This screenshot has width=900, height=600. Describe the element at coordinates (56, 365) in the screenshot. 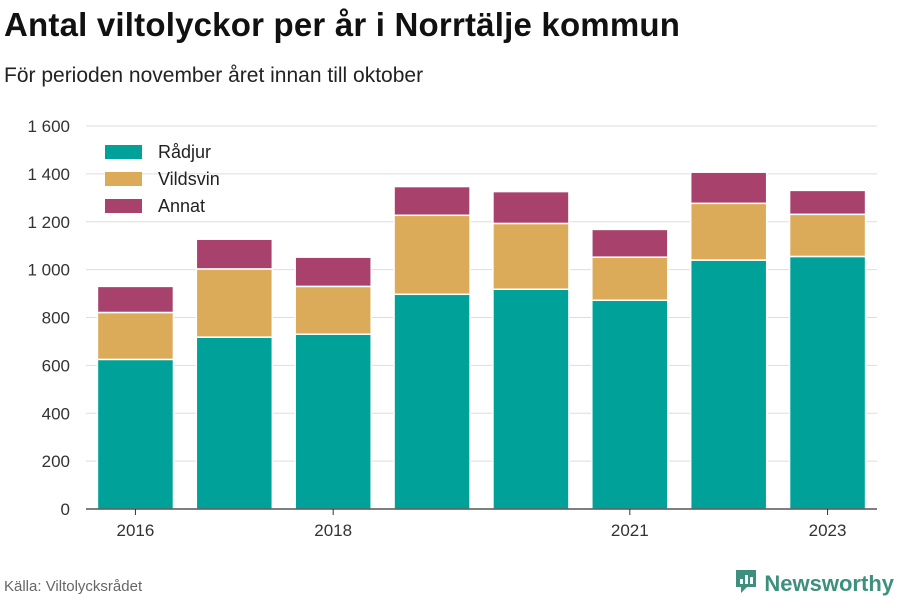

I see `y-tick-label: 600` at that location.